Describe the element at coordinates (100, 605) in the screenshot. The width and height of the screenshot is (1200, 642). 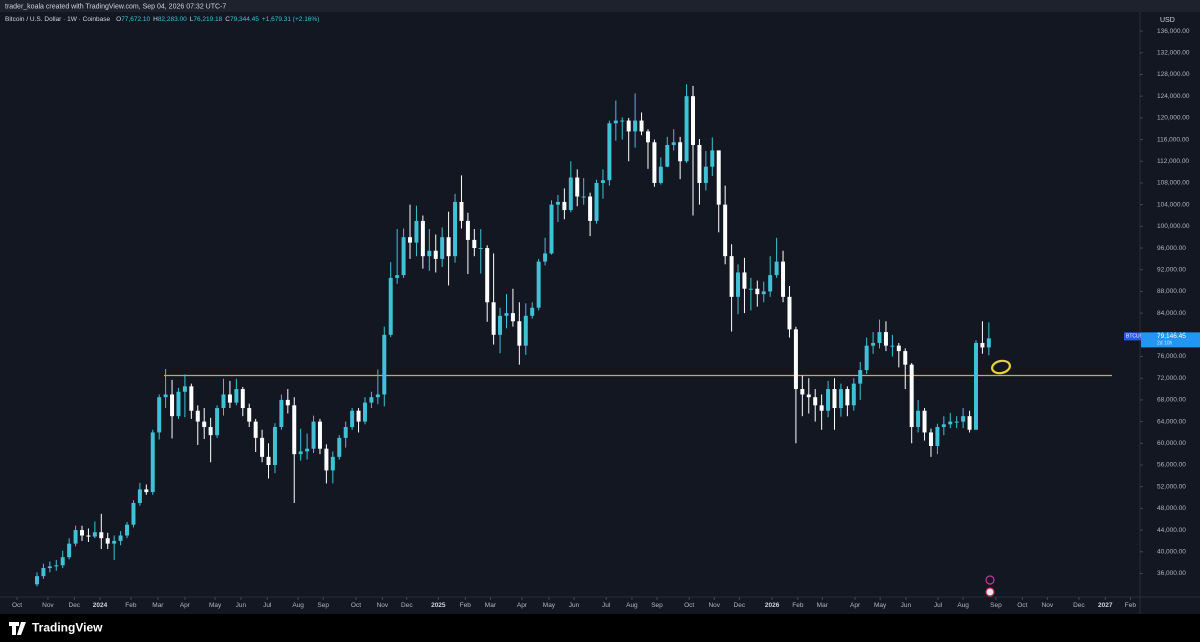
I see `x-tick-label: 2024` at that location.